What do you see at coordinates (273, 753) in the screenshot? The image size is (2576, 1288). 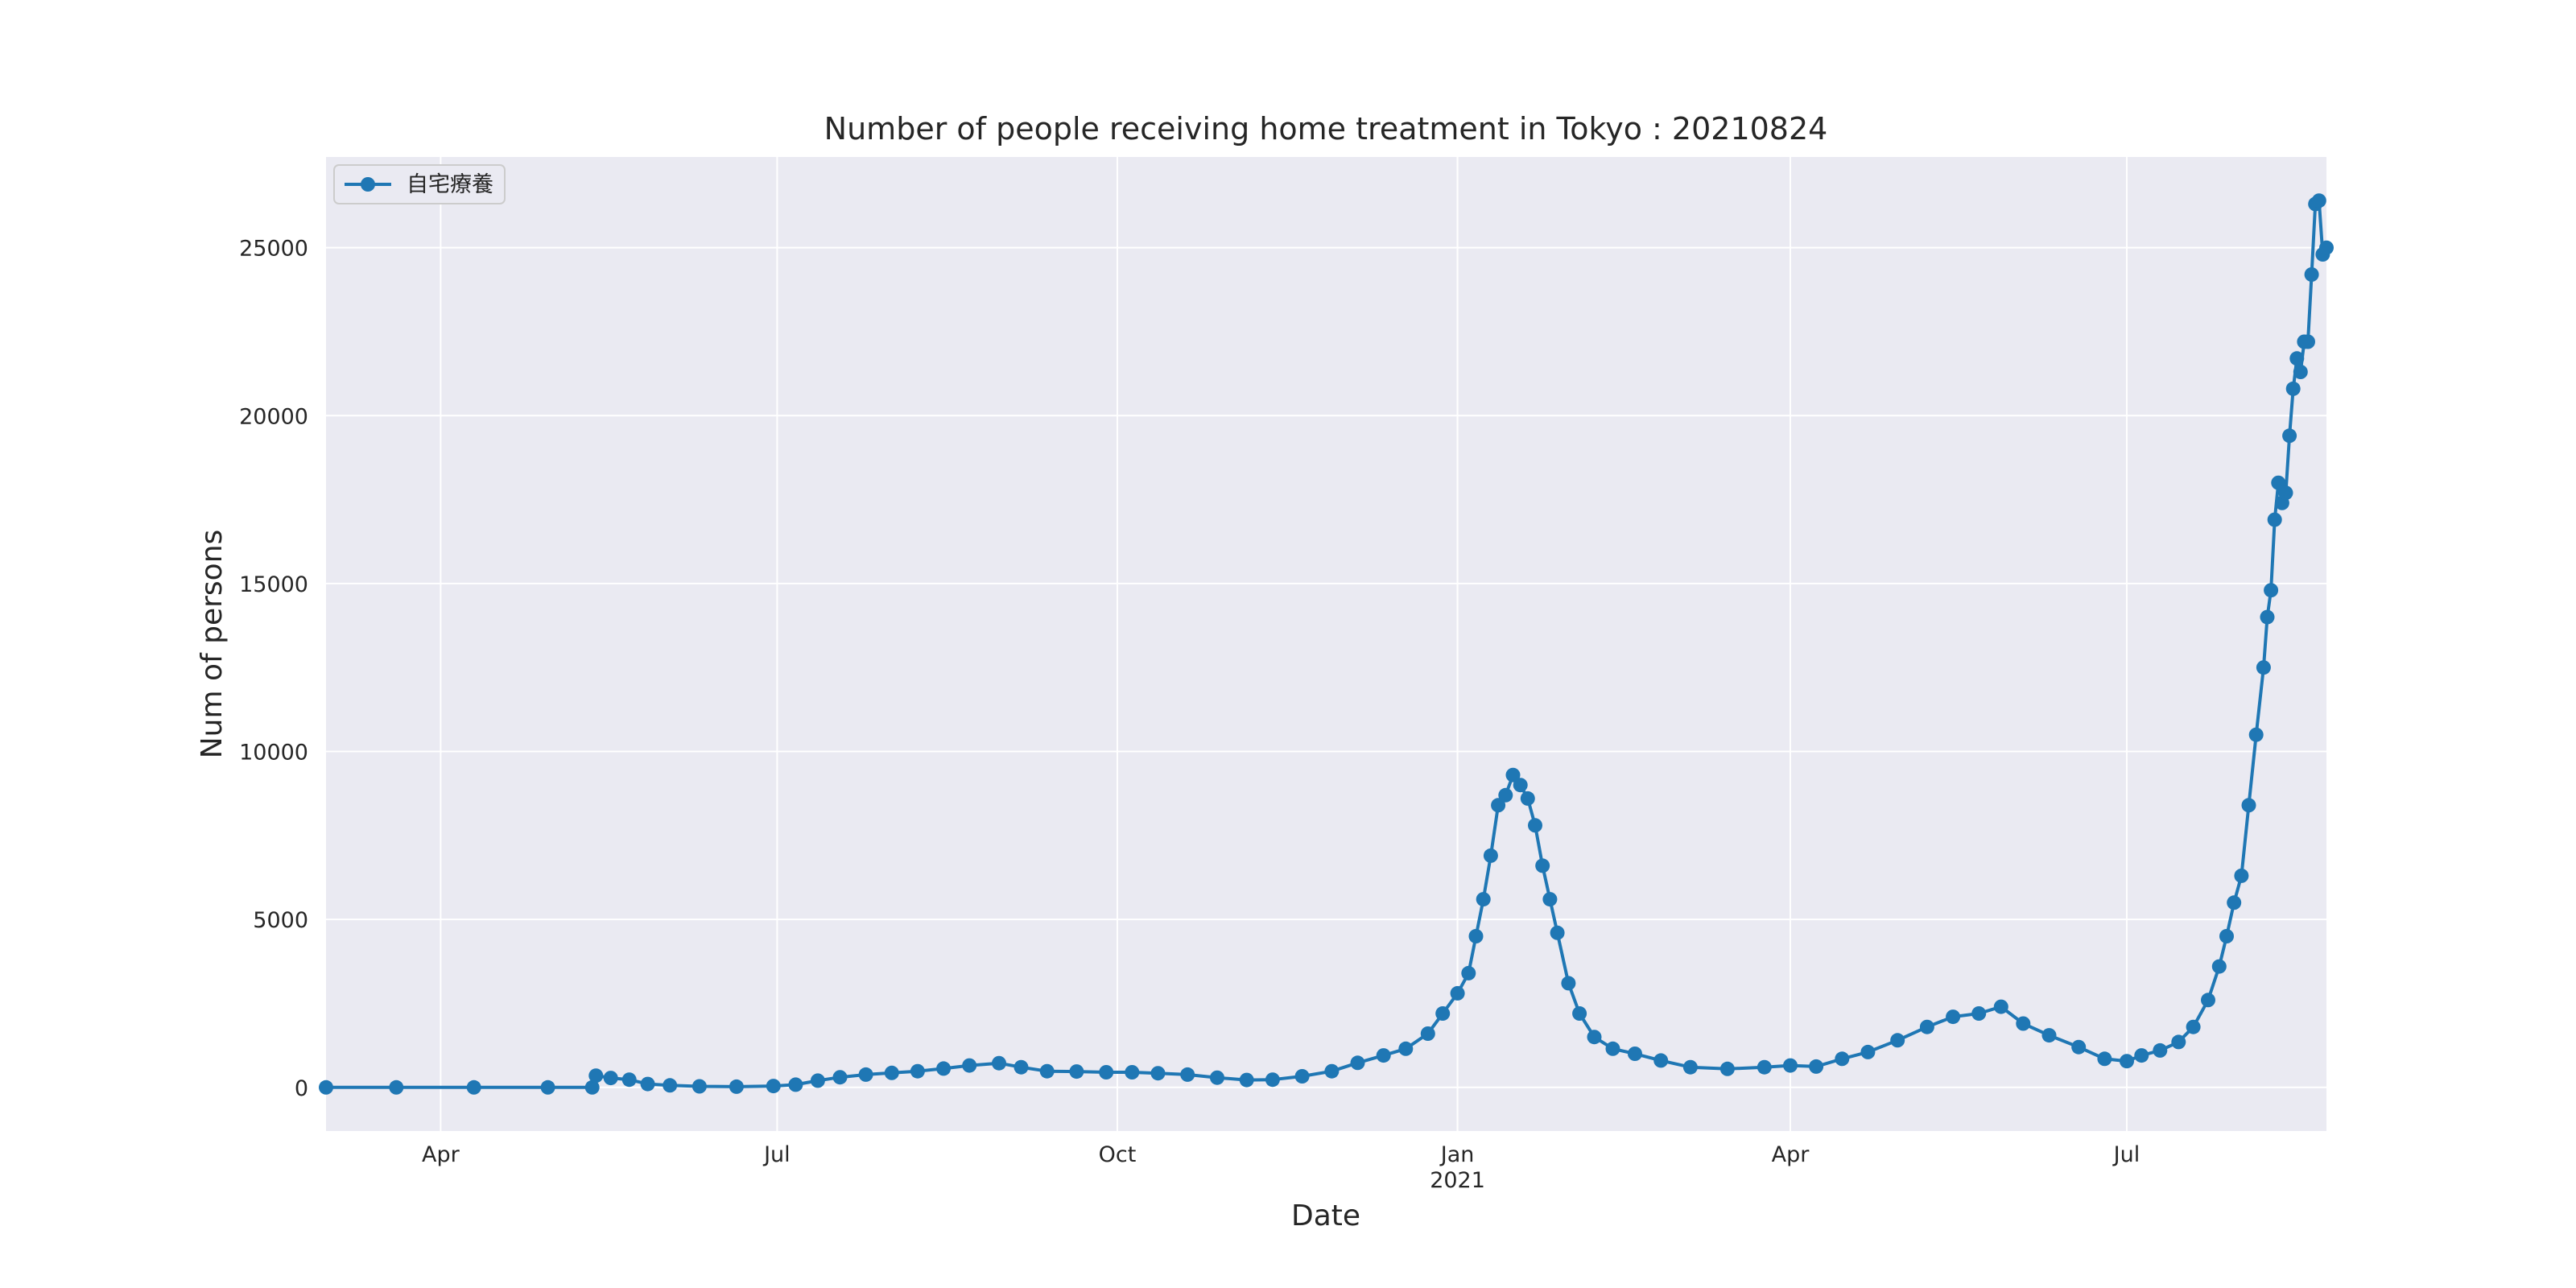 I see `y-tick-label: 10000` at bounding box center [273, 753].